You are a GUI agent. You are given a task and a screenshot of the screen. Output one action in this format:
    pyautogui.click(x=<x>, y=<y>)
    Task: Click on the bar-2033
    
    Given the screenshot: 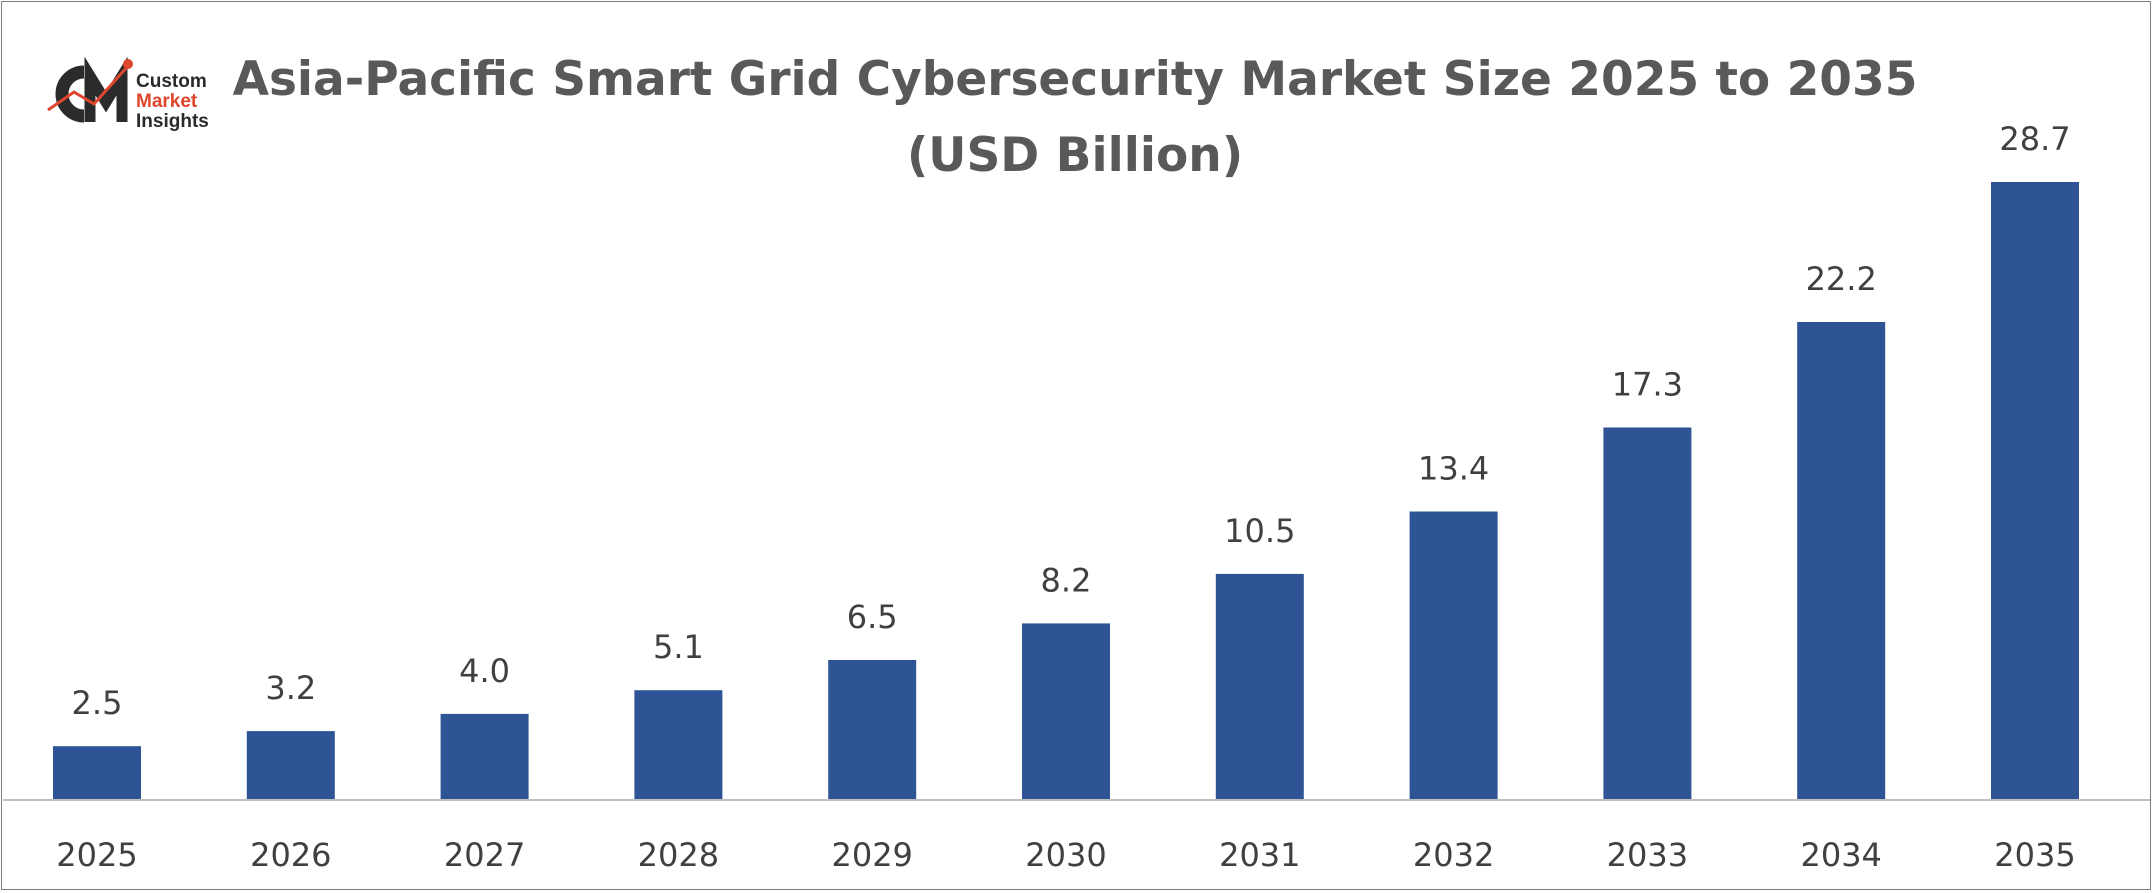 What is the action you would take?
    pyautogui.click(x=1647, y=613)
    